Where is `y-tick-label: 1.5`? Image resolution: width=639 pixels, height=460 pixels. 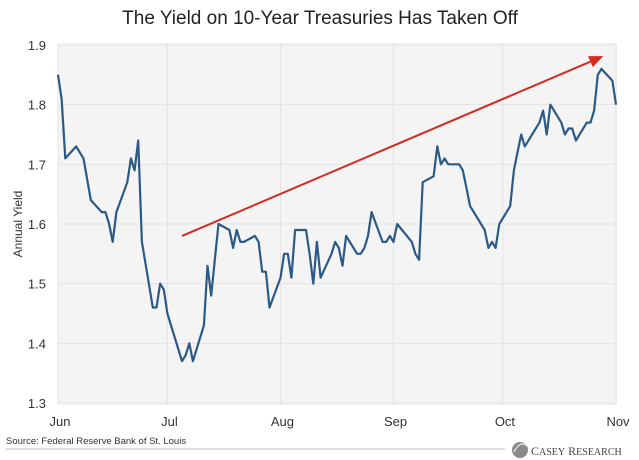 y-tick-label: 1.5 is located at coordinates (37, 284).